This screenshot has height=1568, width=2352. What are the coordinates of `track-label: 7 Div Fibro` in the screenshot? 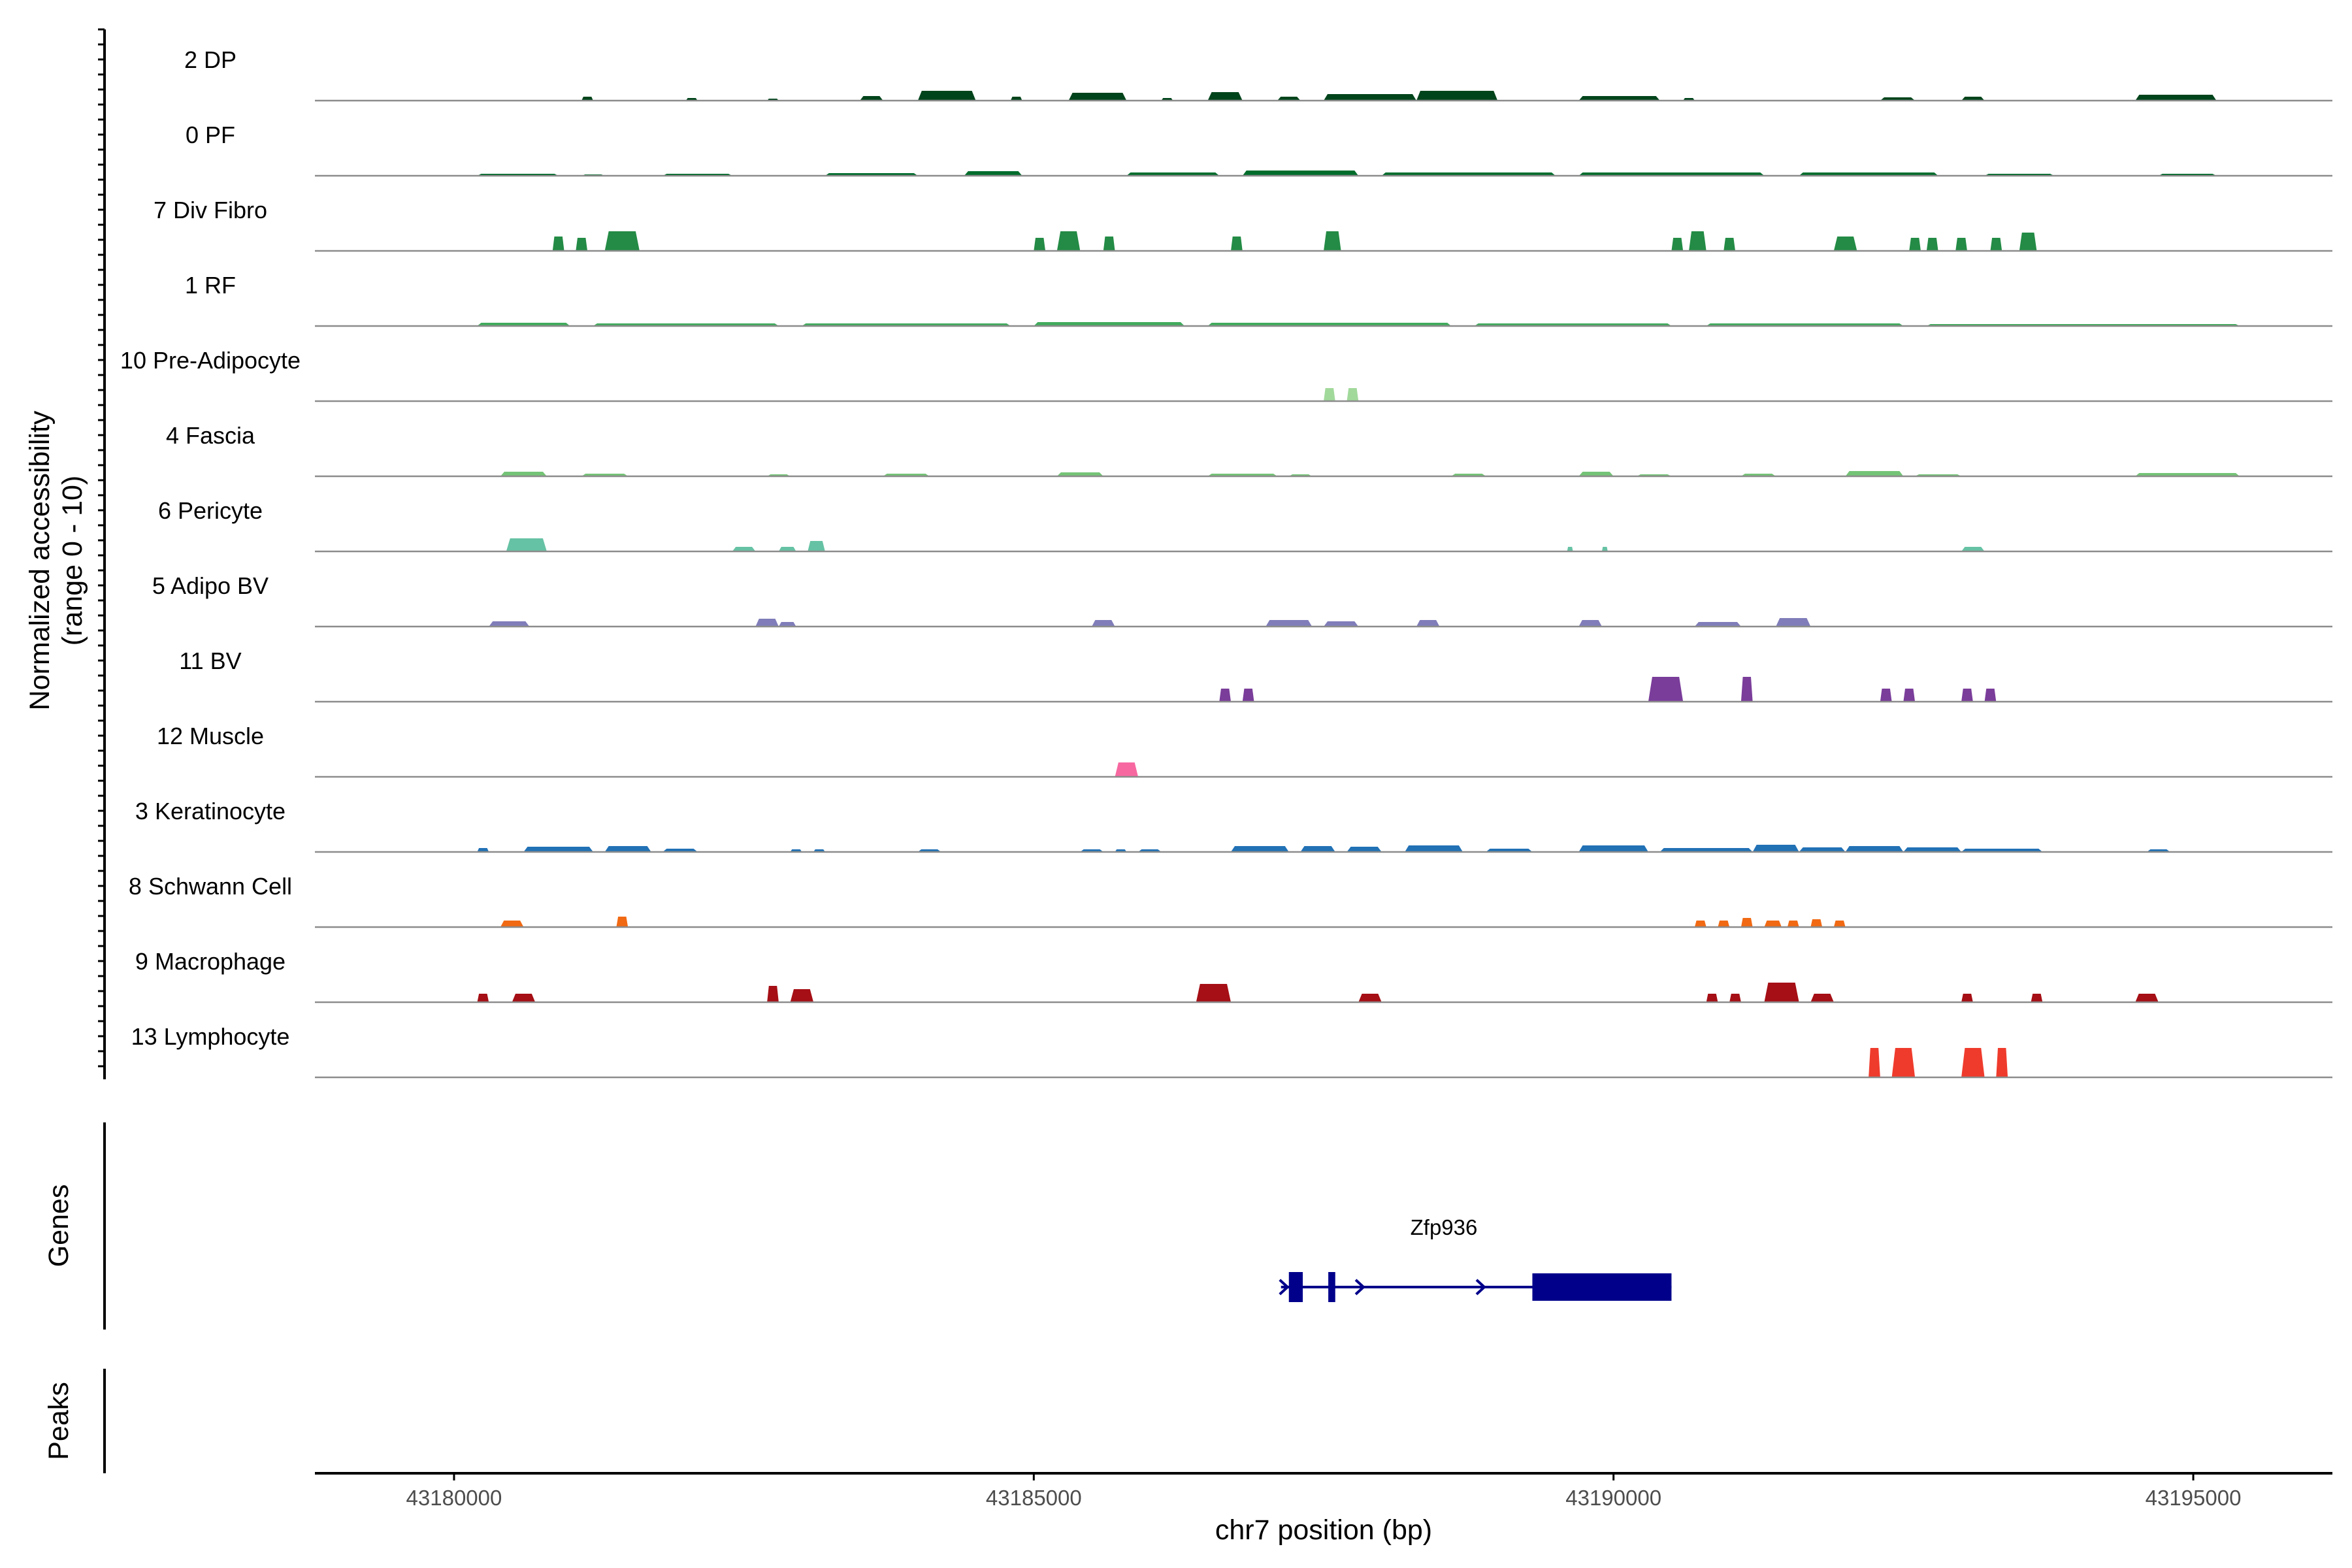 It's located at (210, 210).